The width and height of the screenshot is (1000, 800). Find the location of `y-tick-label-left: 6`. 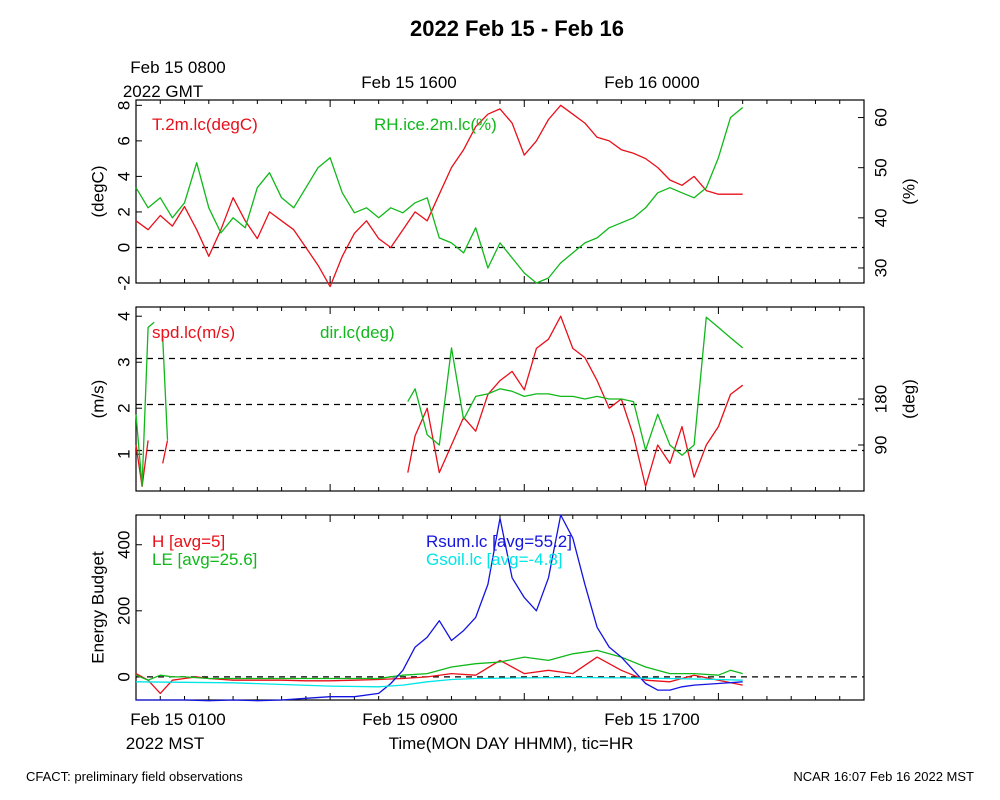

y-tick-label-left: 6 is located at coordinates (123, 140).